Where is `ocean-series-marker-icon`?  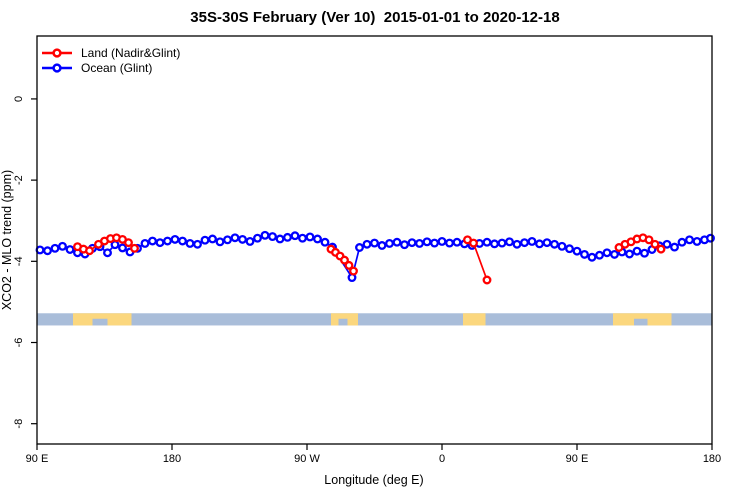 ocean-series-marker-icon is located at coordinates (57, 67).